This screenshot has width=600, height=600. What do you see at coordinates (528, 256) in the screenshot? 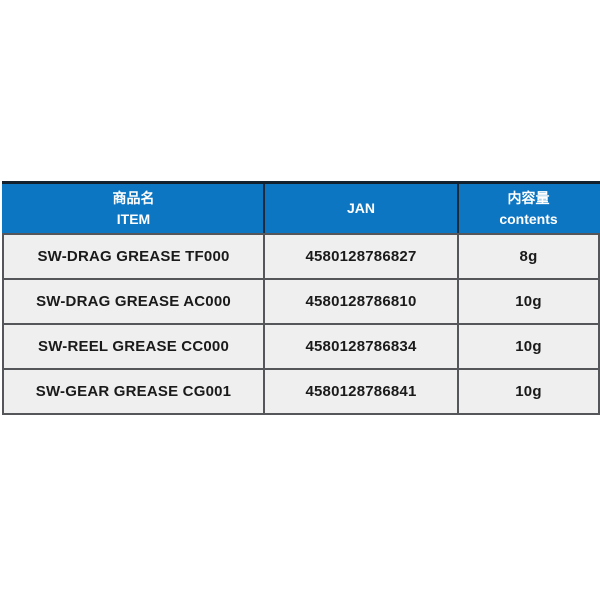
I see `contents-cell: 8g` at bounding box center [528, 256].